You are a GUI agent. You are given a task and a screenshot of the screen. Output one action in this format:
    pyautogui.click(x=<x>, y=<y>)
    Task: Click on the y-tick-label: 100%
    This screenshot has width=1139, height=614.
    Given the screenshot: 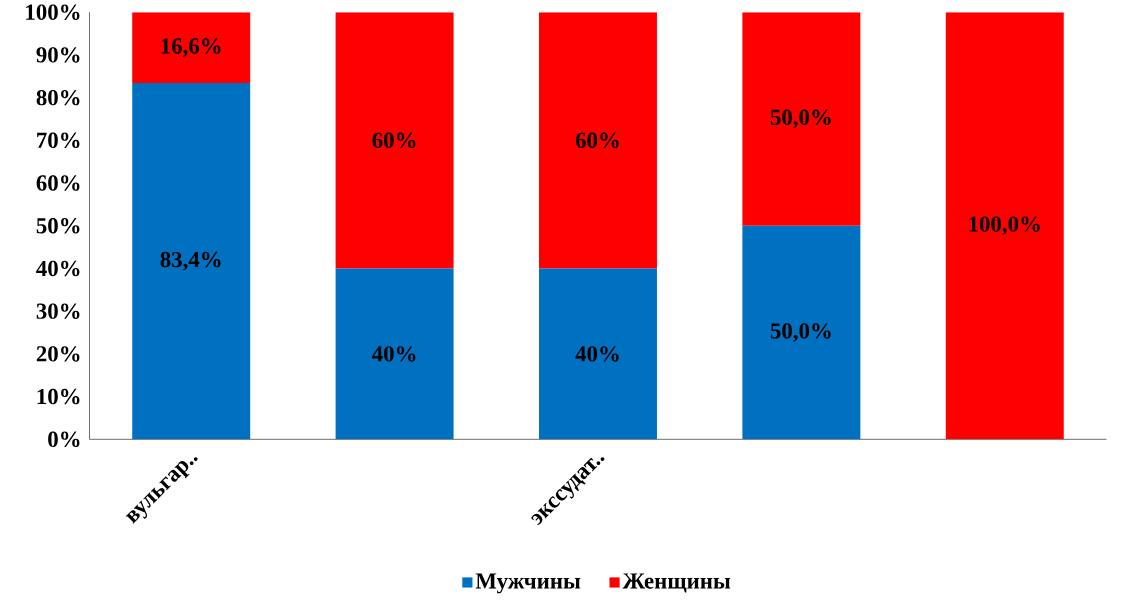 What is the action you would take?
    pyautogui.click(x=53, y=12)
    